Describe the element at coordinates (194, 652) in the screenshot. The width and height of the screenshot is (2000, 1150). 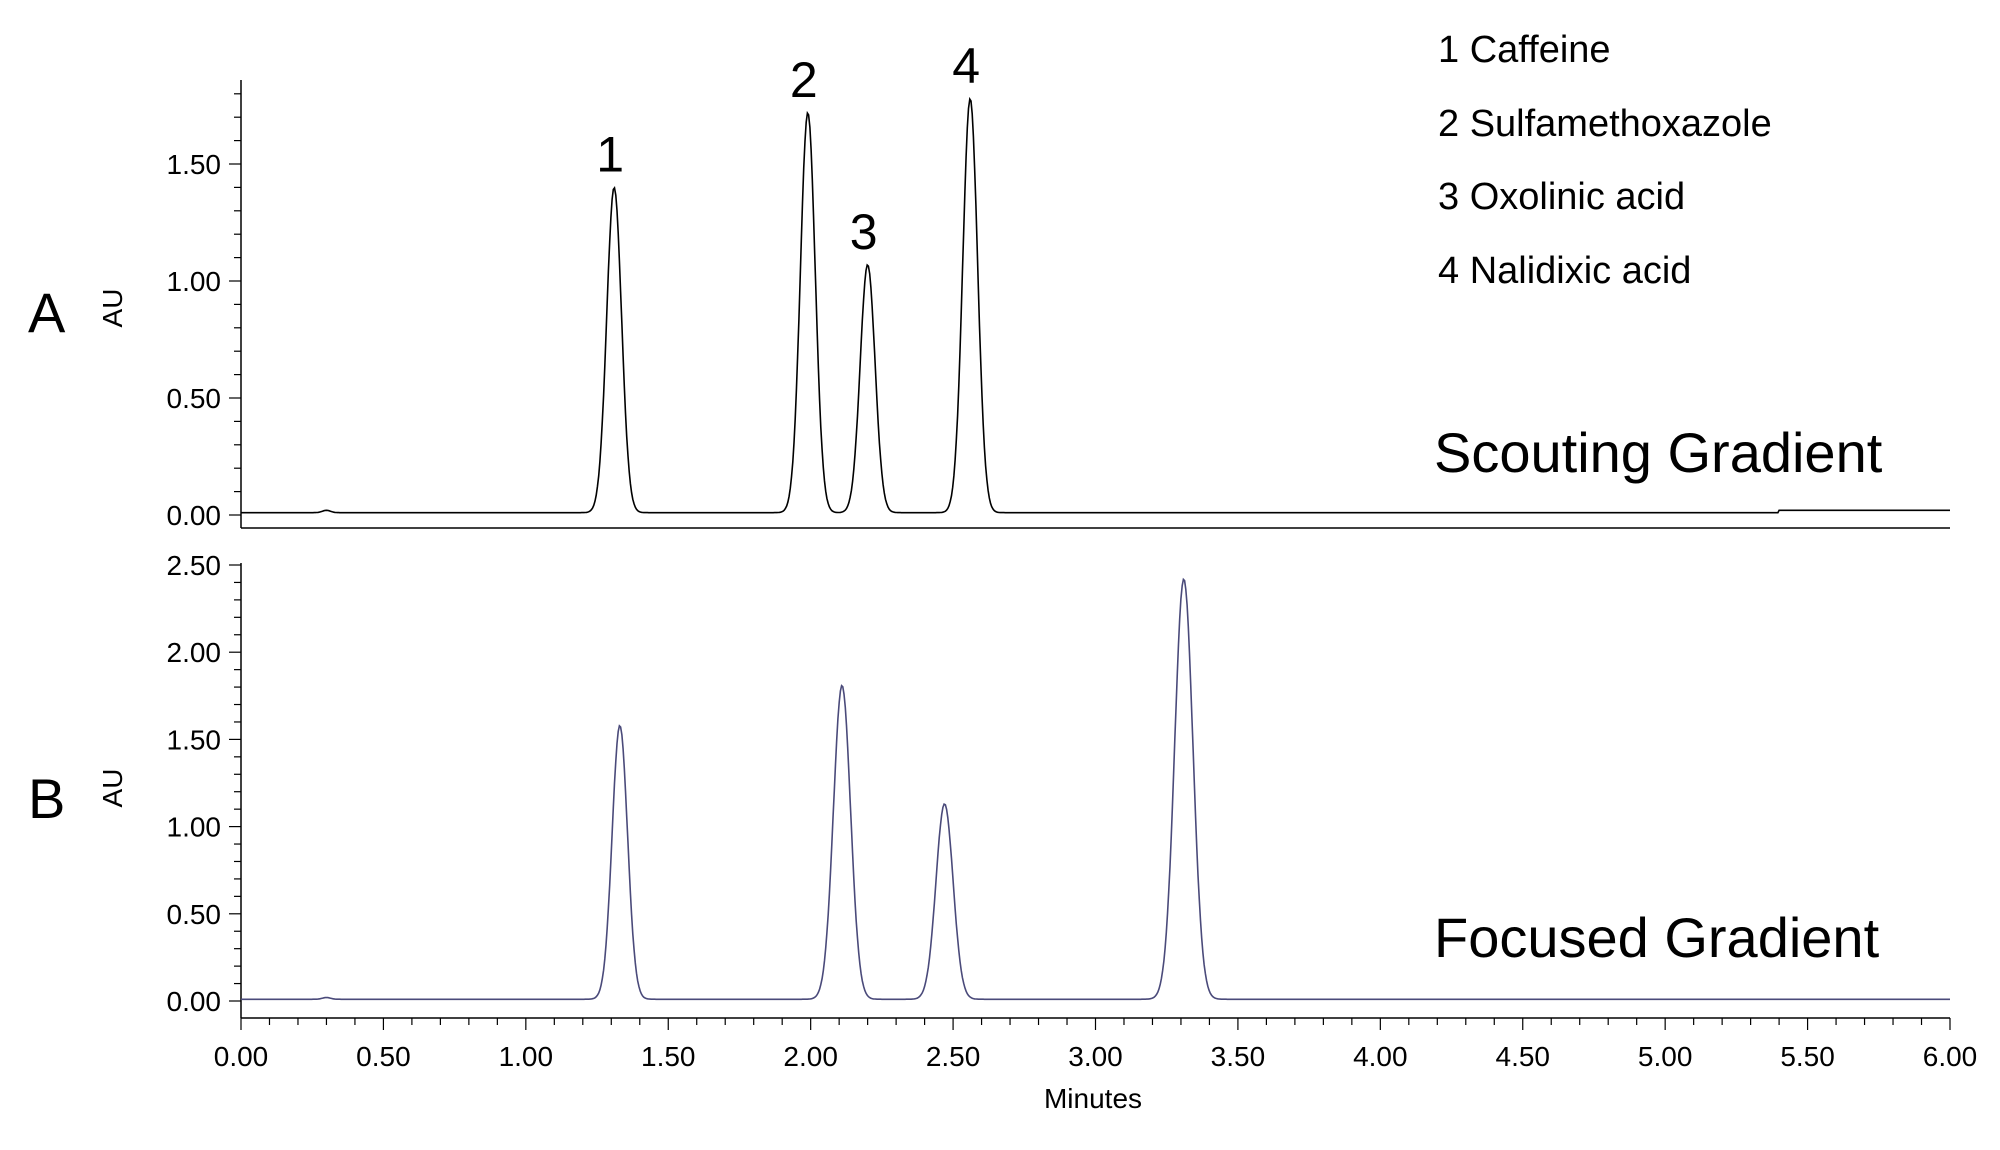
I see `y-tick-label: 2.00` at that location.